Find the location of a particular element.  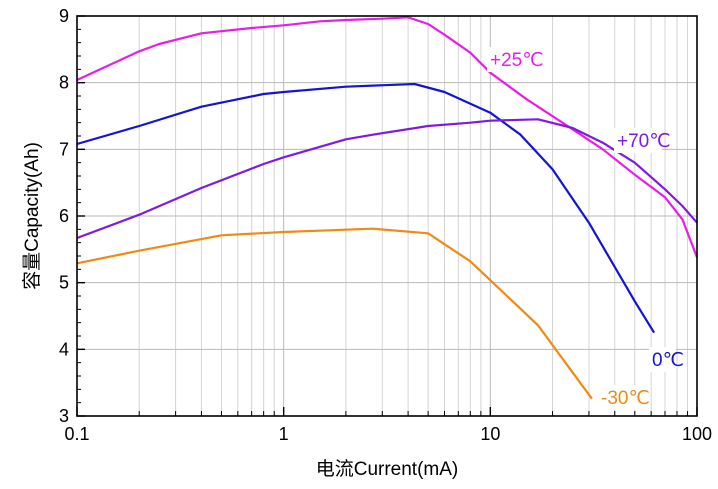

x-tick-label: 10 is located at coordinates (490, 434).